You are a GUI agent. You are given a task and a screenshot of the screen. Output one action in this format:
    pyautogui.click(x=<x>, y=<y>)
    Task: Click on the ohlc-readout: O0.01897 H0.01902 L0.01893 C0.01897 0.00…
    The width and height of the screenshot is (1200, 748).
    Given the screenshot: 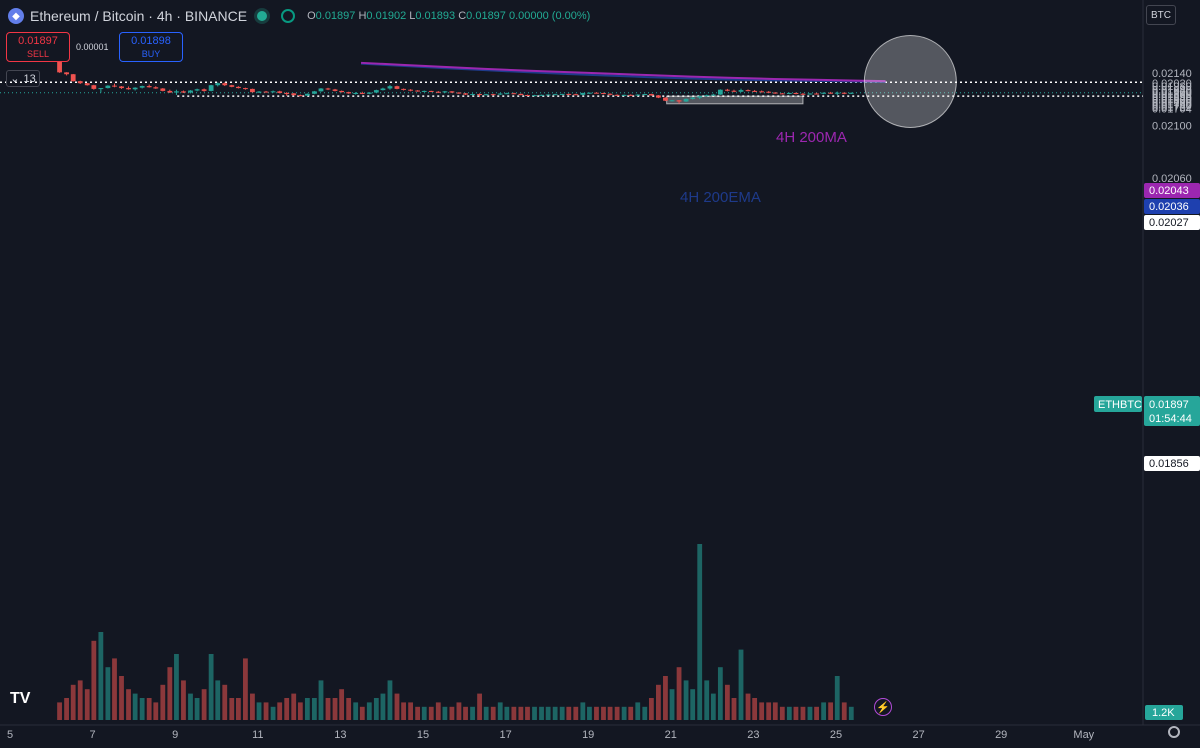 What is the action you would take?
    pyautogui.click(x=449, y=16)
    